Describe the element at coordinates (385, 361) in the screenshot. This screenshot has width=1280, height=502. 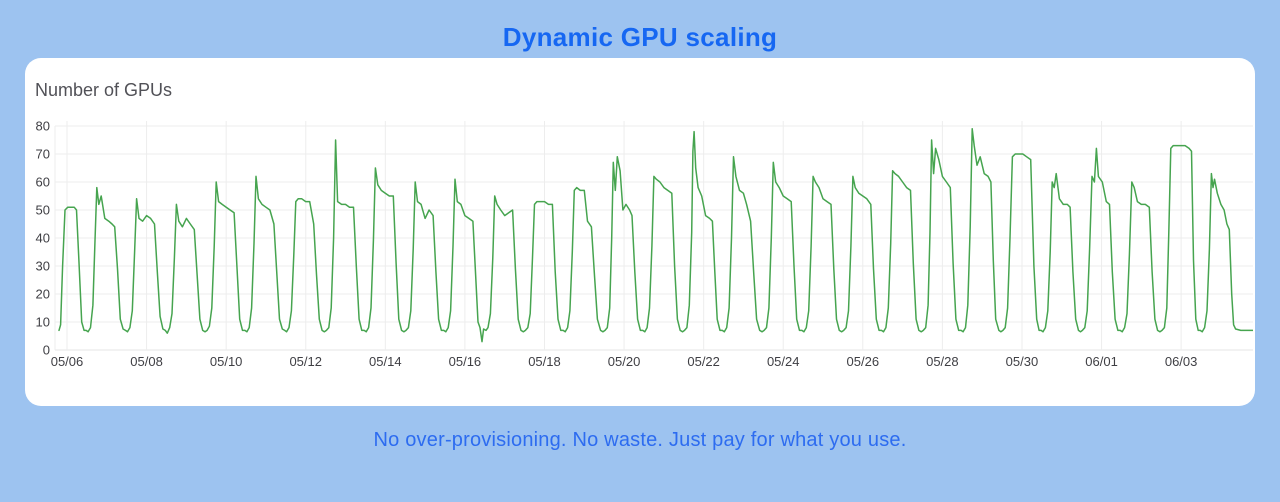
I see `x-tick-label: 05/14` at that location.